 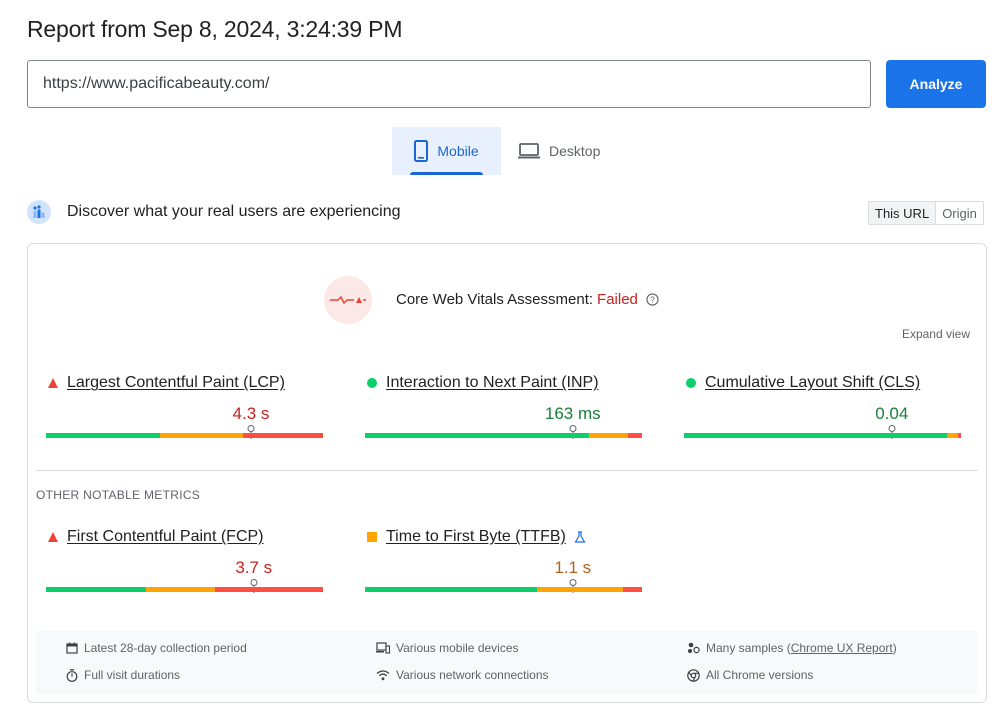 What do you see at coordinates (903, 213) in the screenshot?
I see `toggle-this-url: This URL` at bounding box center [903, 213].